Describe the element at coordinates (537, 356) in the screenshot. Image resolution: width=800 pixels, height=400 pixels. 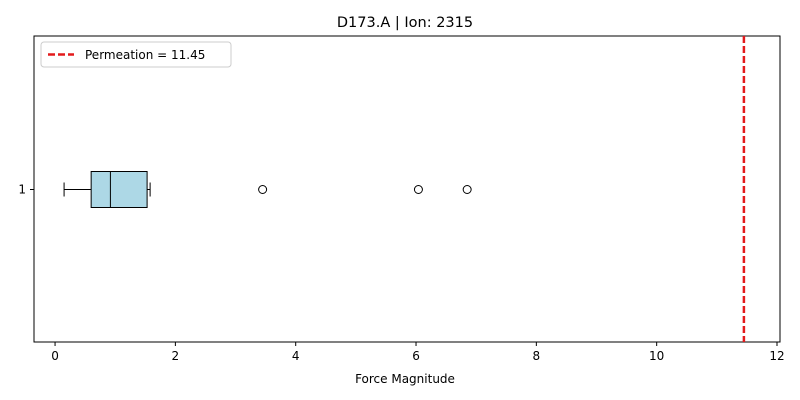
I see `x-tick-label: 8` at that location.